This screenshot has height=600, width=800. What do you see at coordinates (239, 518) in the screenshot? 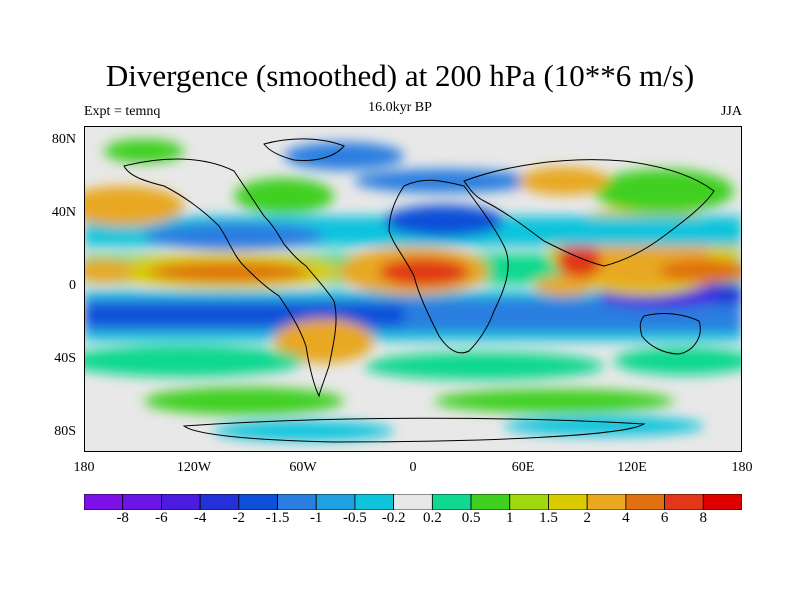
I see `colorbar-label: -2` at bounding box center [239, 518].